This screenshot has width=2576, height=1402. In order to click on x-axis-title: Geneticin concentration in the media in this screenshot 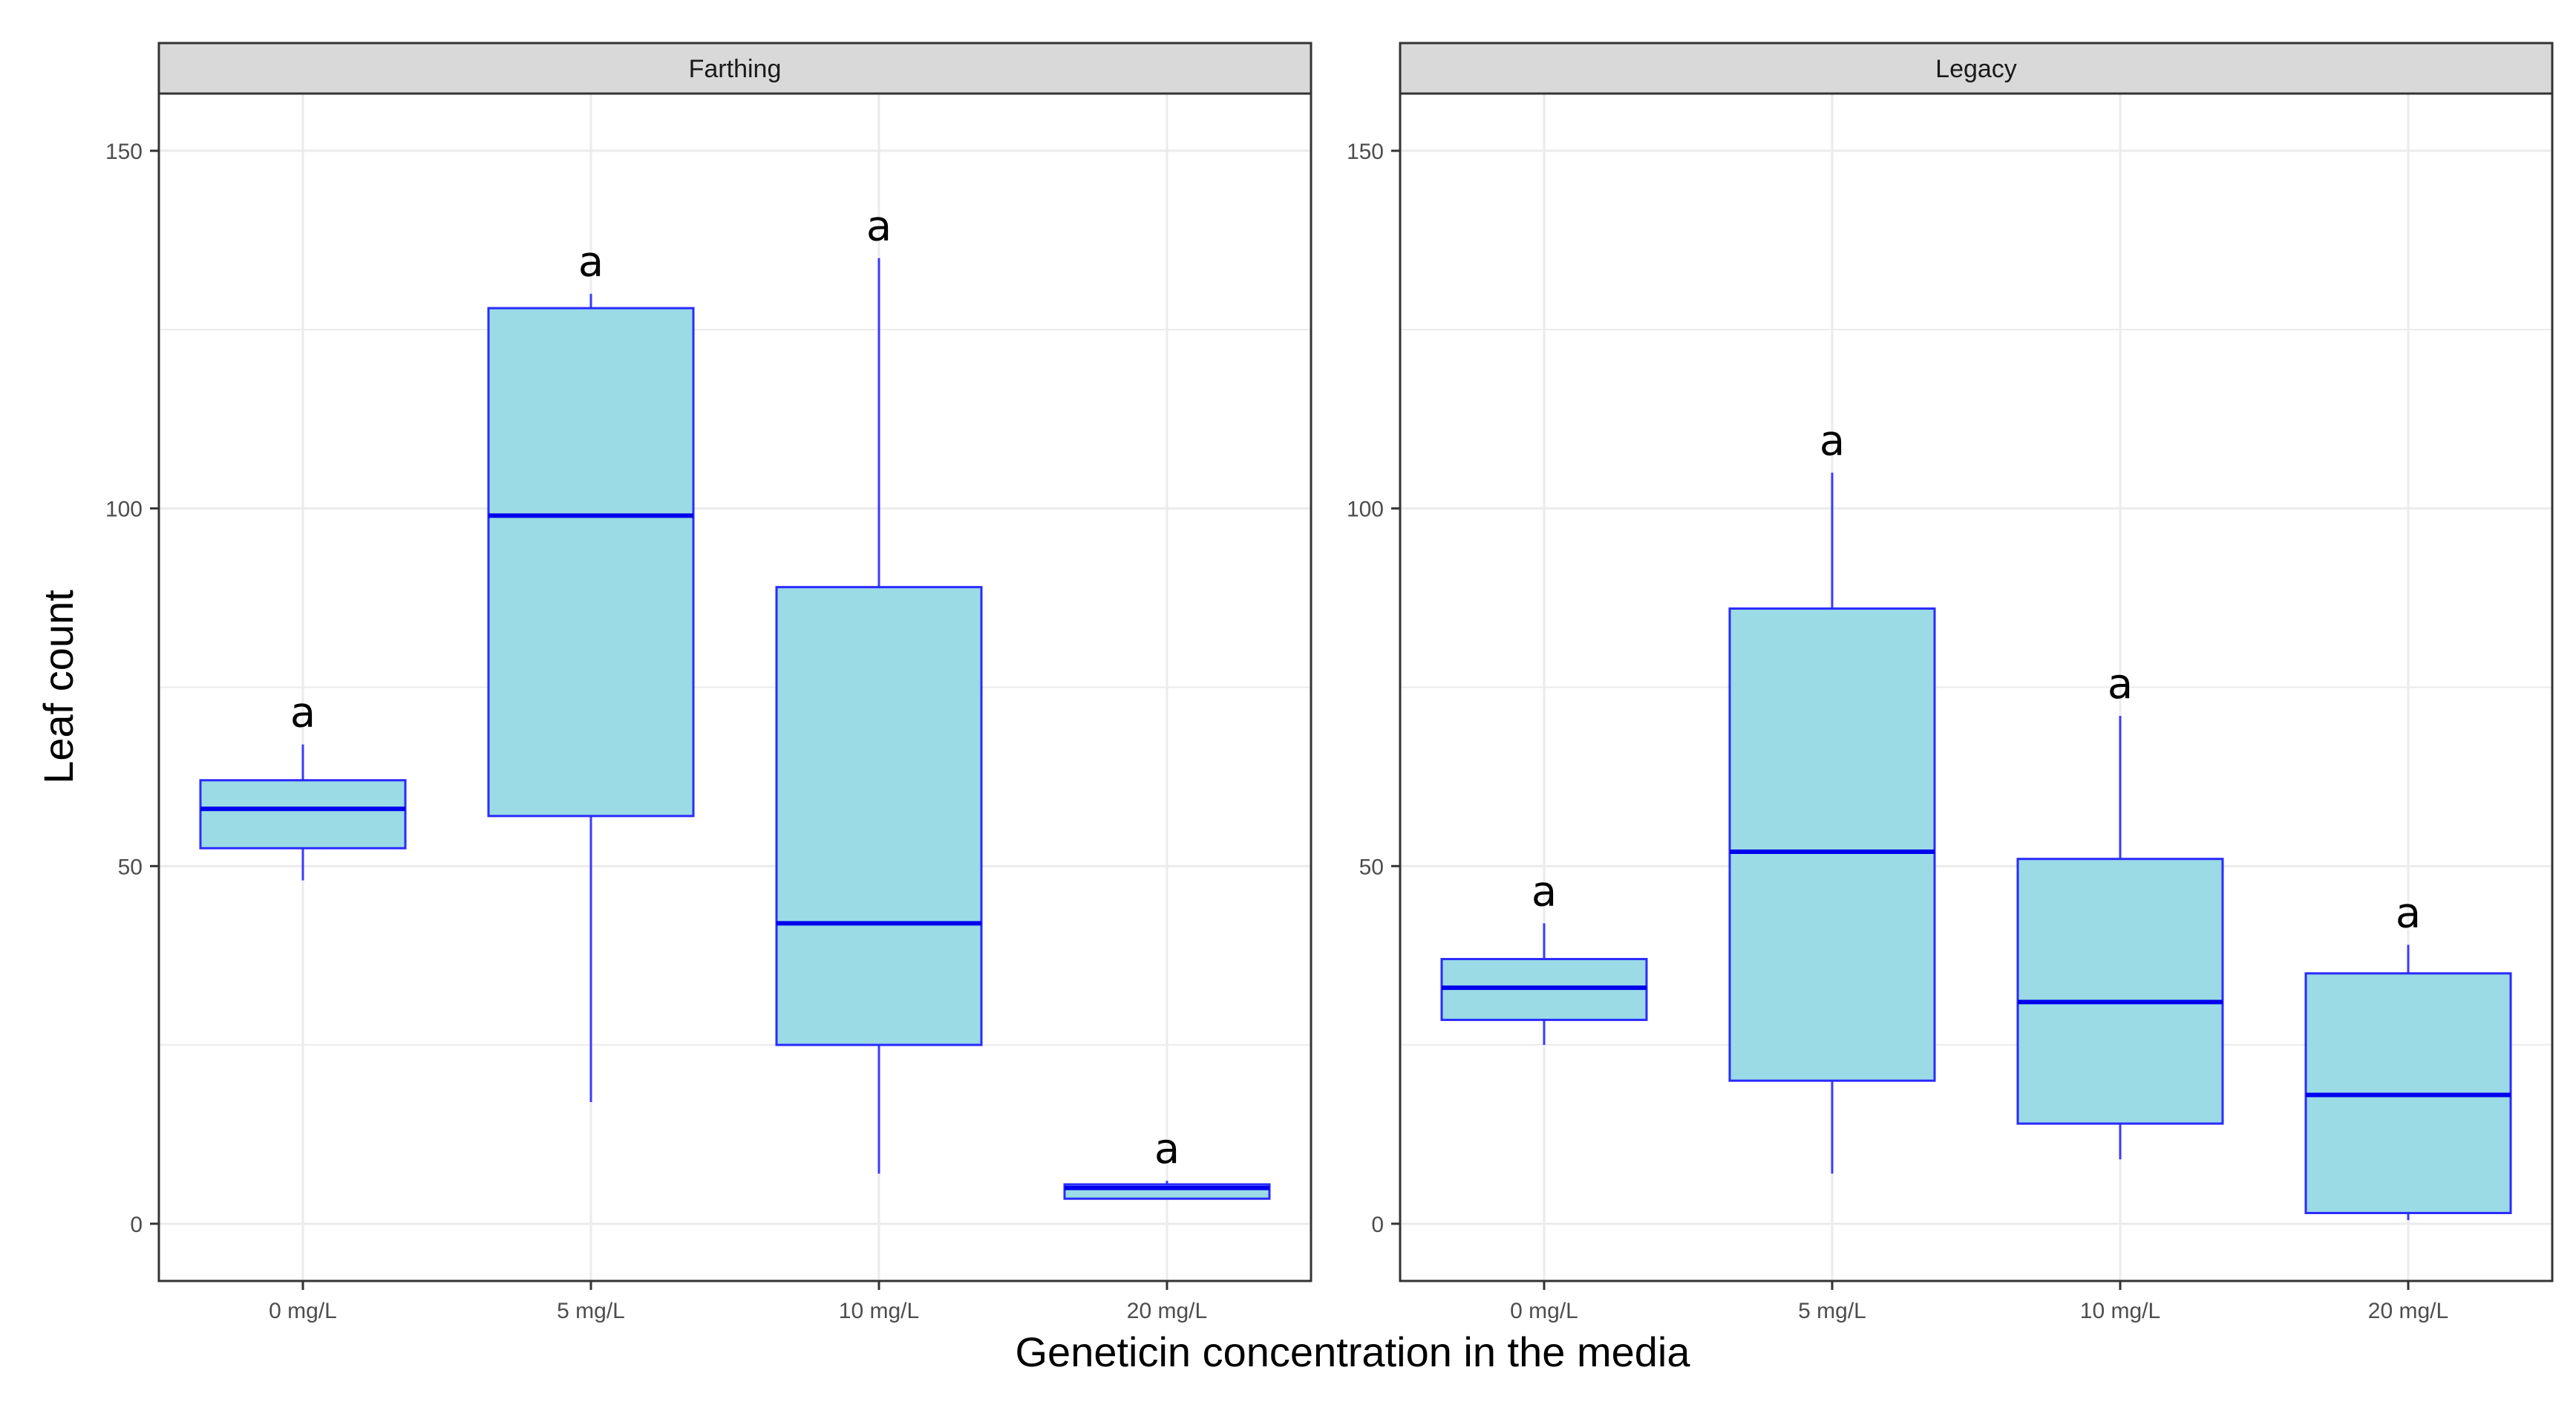, I will do `click(1354, 1351)`.